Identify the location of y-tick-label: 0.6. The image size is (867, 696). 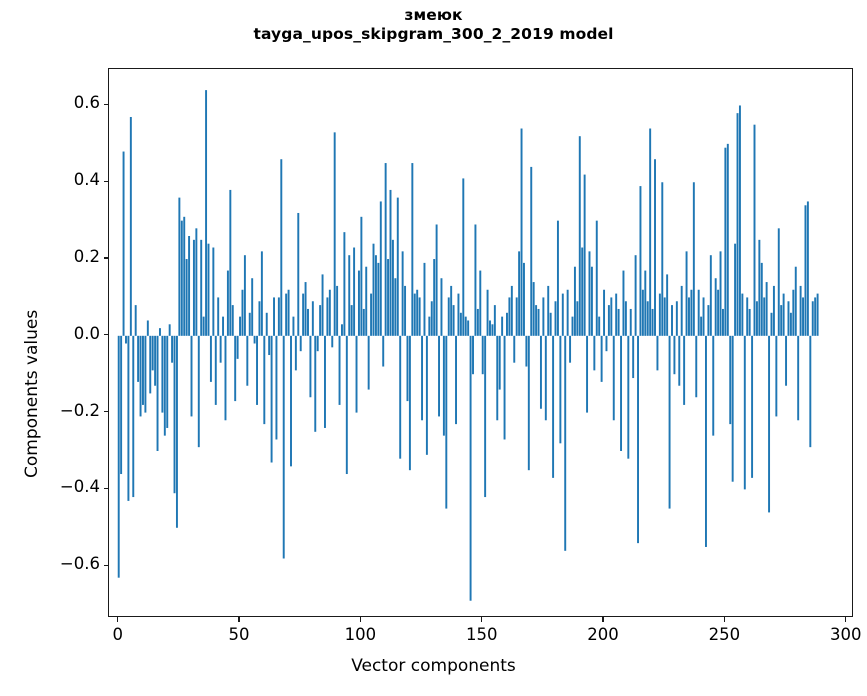
(86, 103).